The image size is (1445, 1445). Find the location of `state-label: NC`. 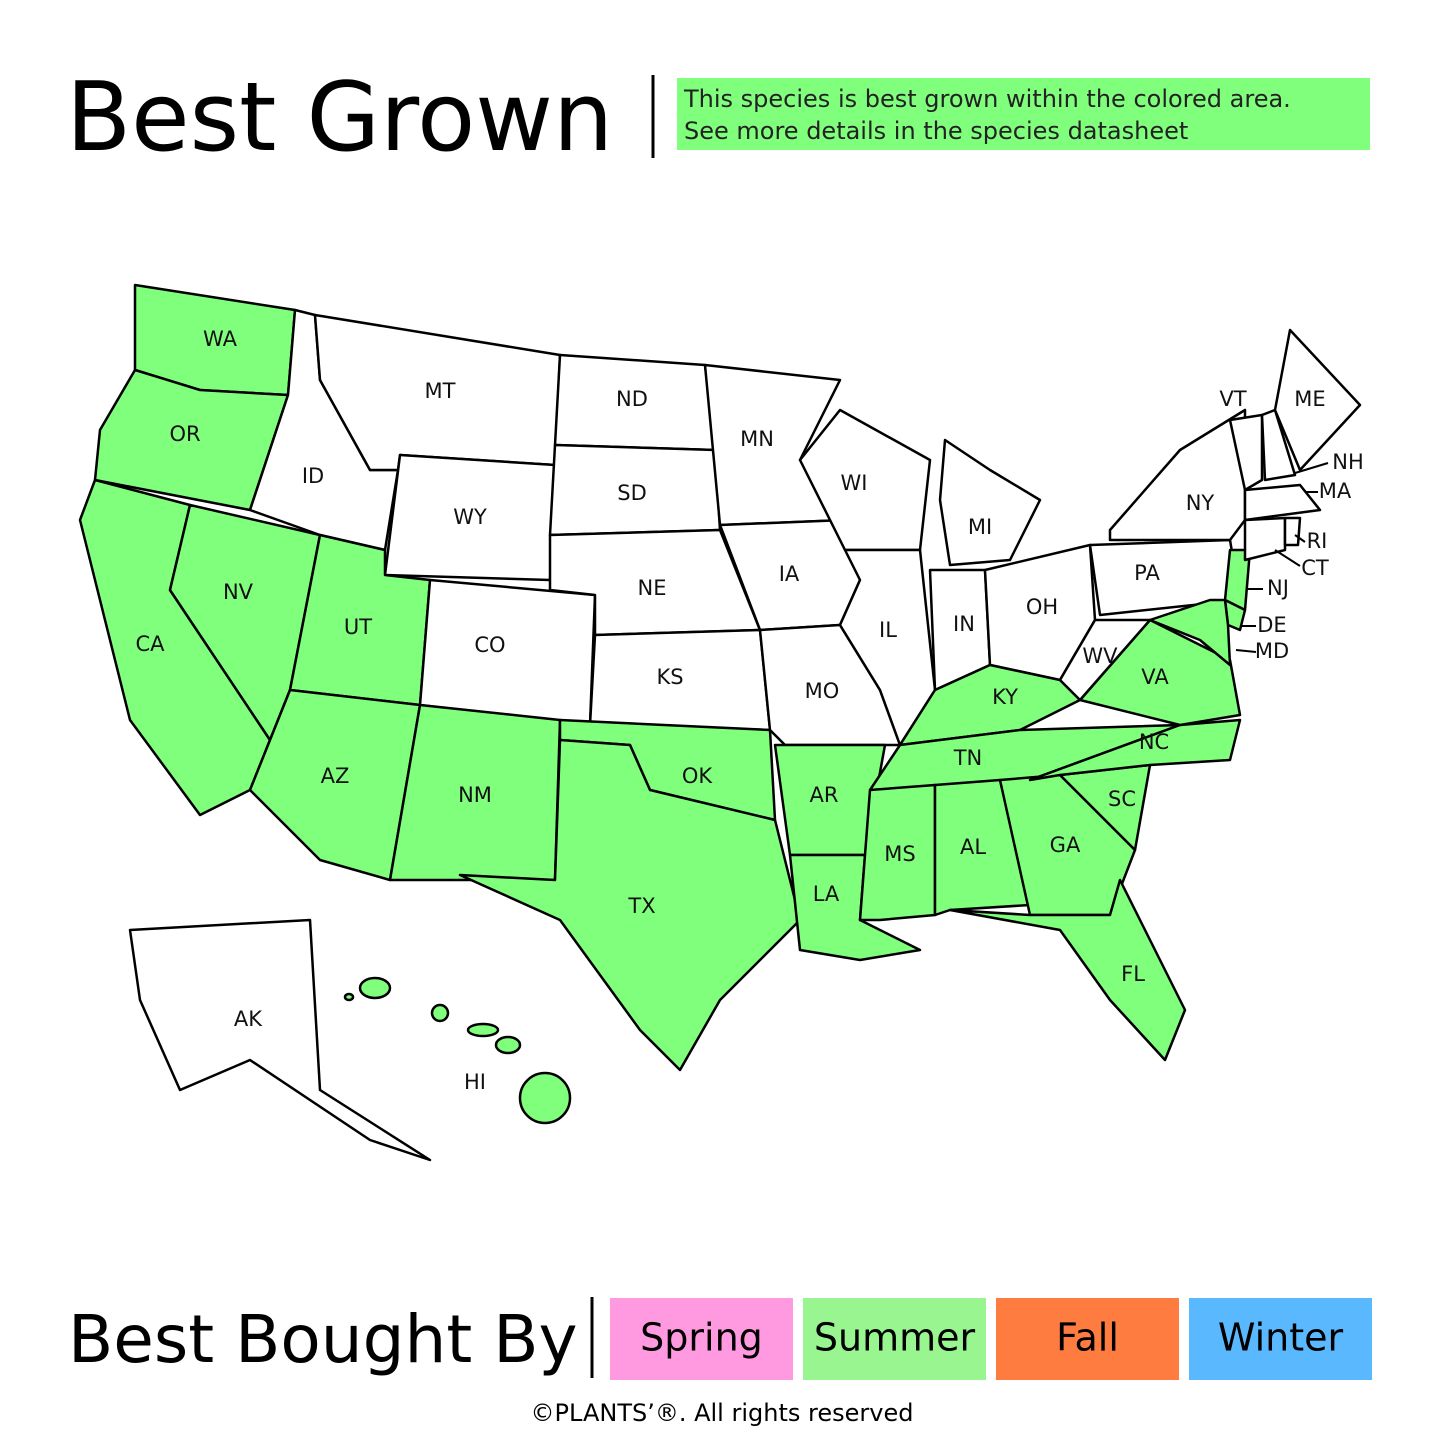

state-label: NC is located at coordinates (1154, 742).